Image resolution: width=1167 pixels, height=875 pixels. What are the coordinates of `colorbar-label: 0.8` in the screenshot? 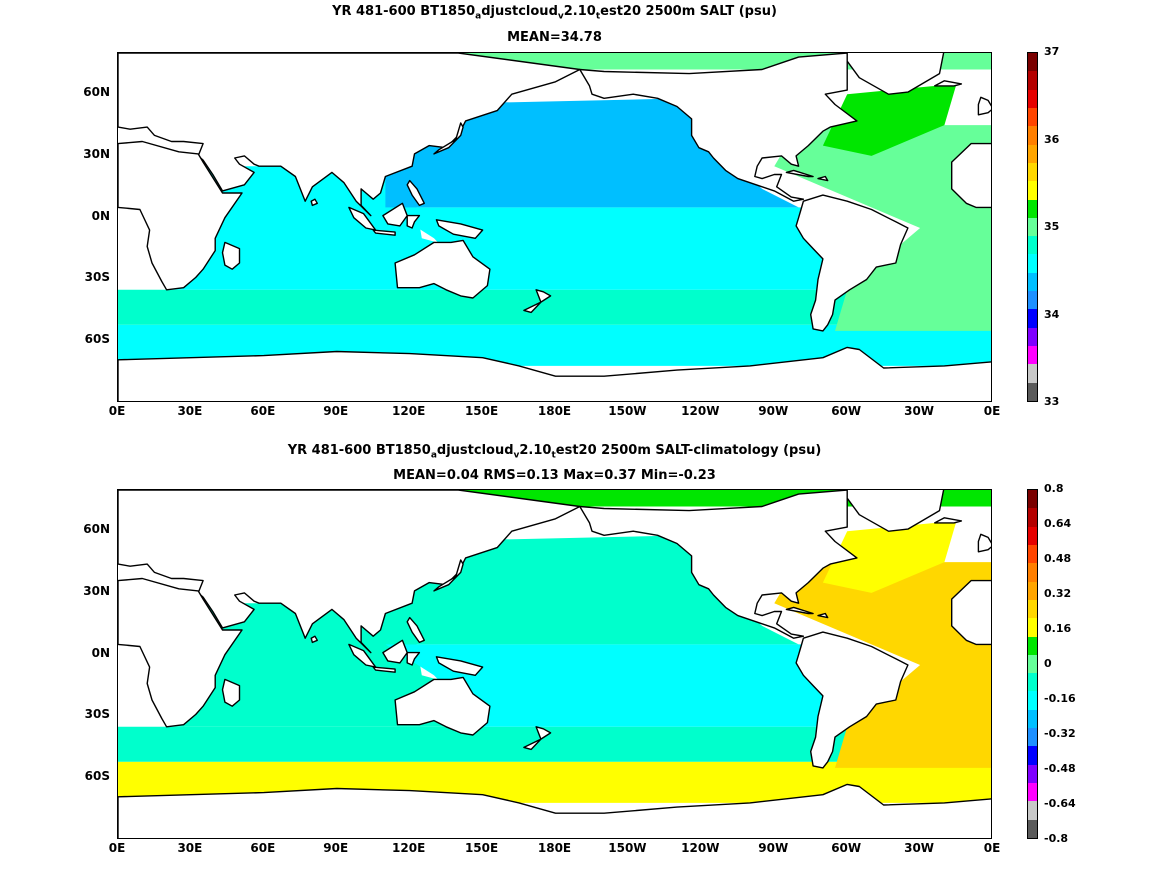 It's located at (1054, 488).